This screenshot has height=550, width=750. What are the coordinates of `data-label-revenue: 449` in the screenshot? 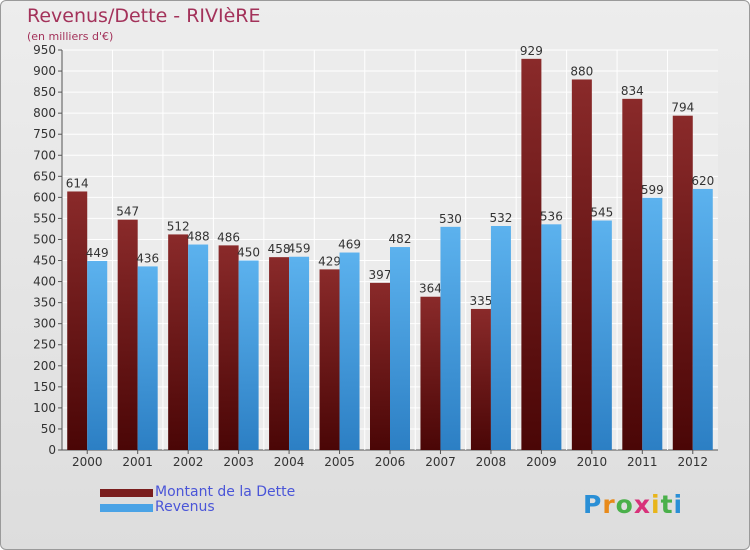 It's located at (97, 253).